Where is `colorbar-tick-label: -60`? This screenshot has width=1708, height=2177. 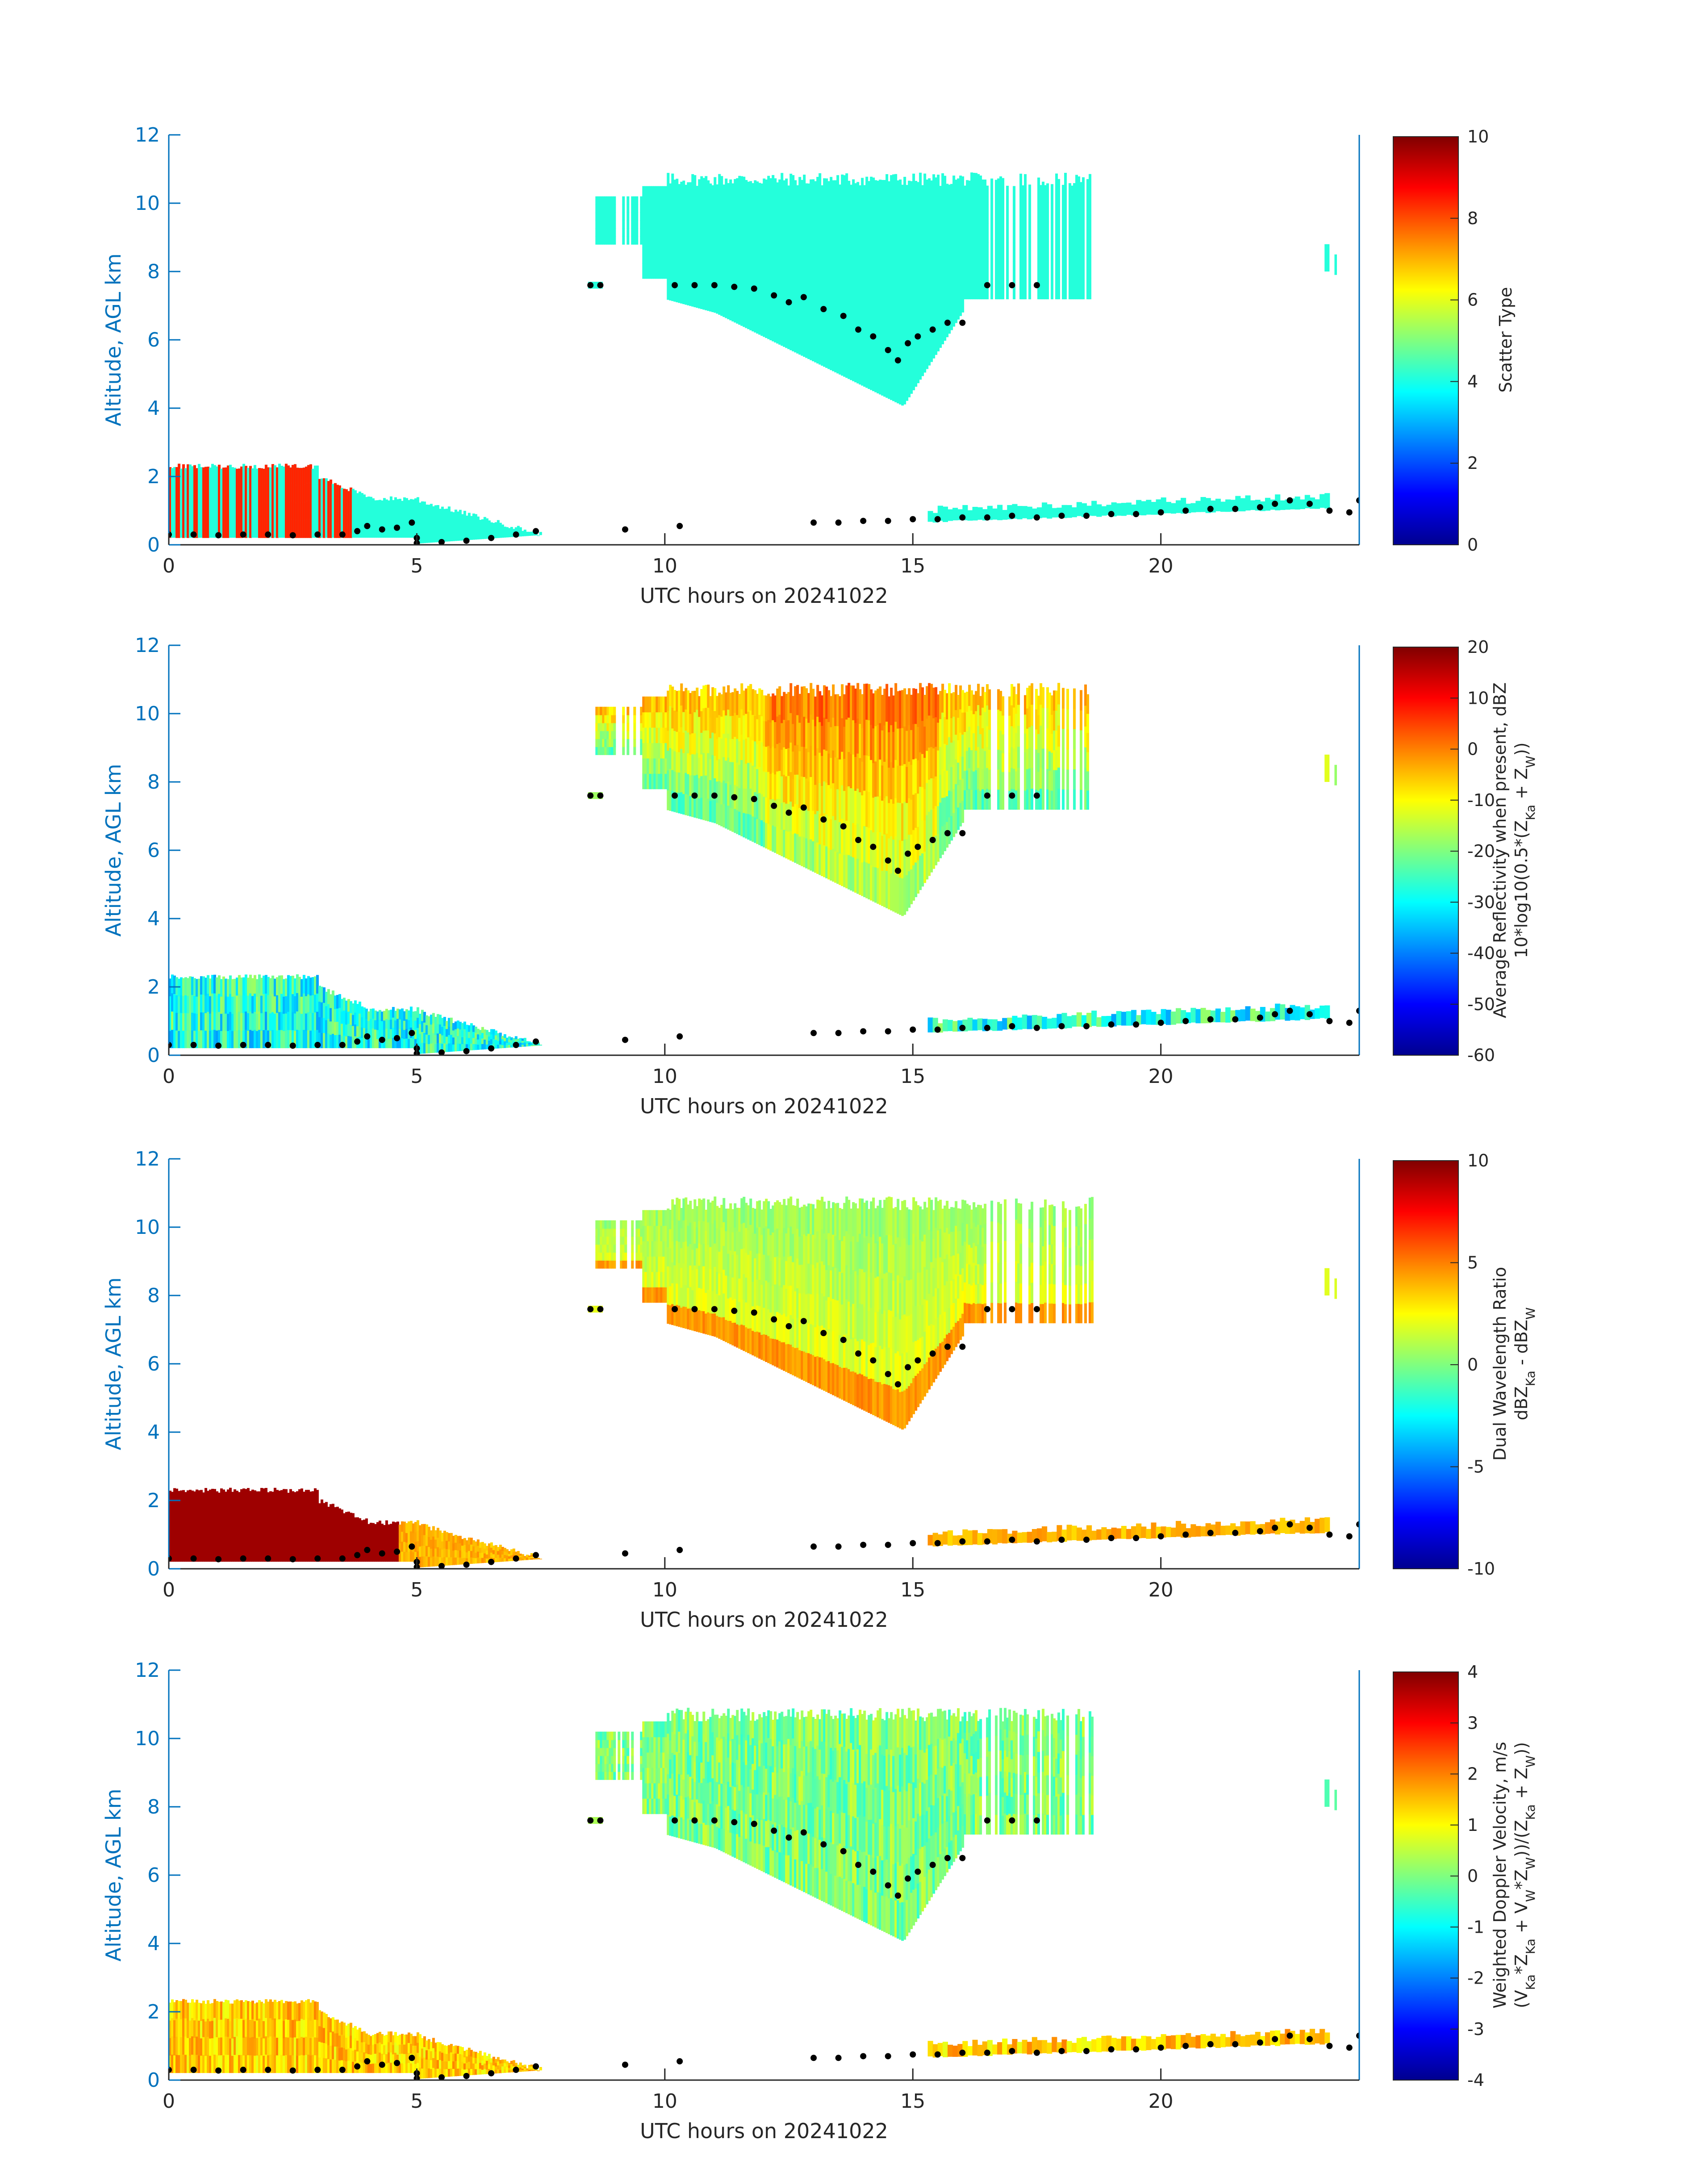 colorbar-tick-label: -60 is located at coordinates (1481, 1055).